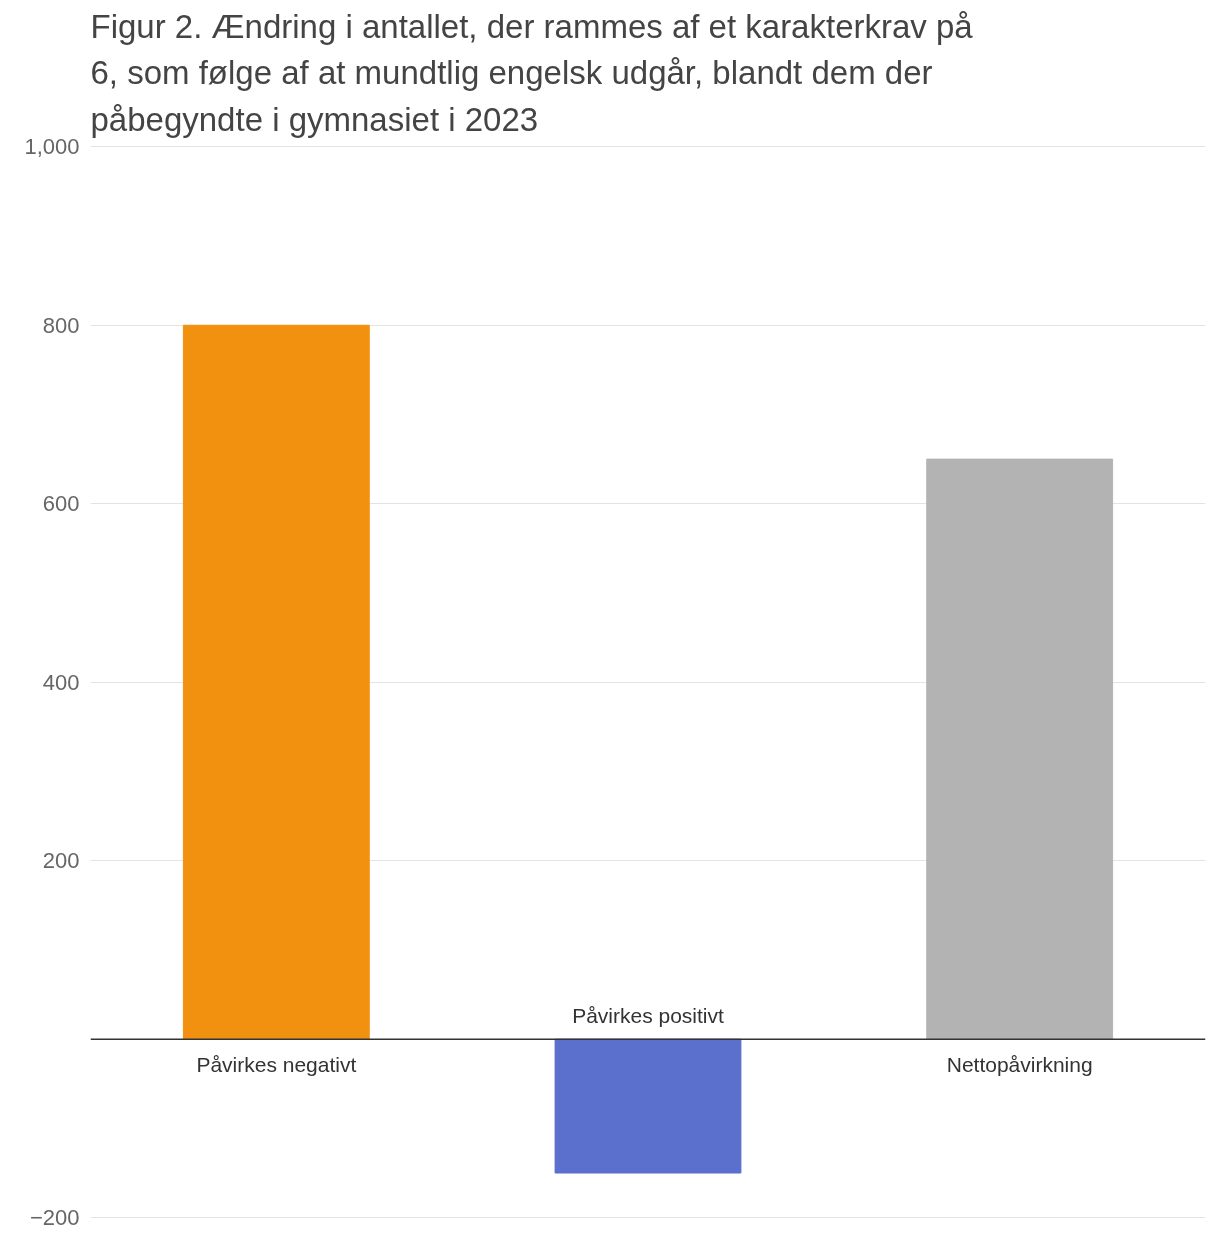 The height and width of the screenshot is (1248, 1220). What do you see at coordinates (1019, 1065) in the screenshot?
I see `x-tick-label: Nettopåvirkning` at bounding box center [1019, 1065].